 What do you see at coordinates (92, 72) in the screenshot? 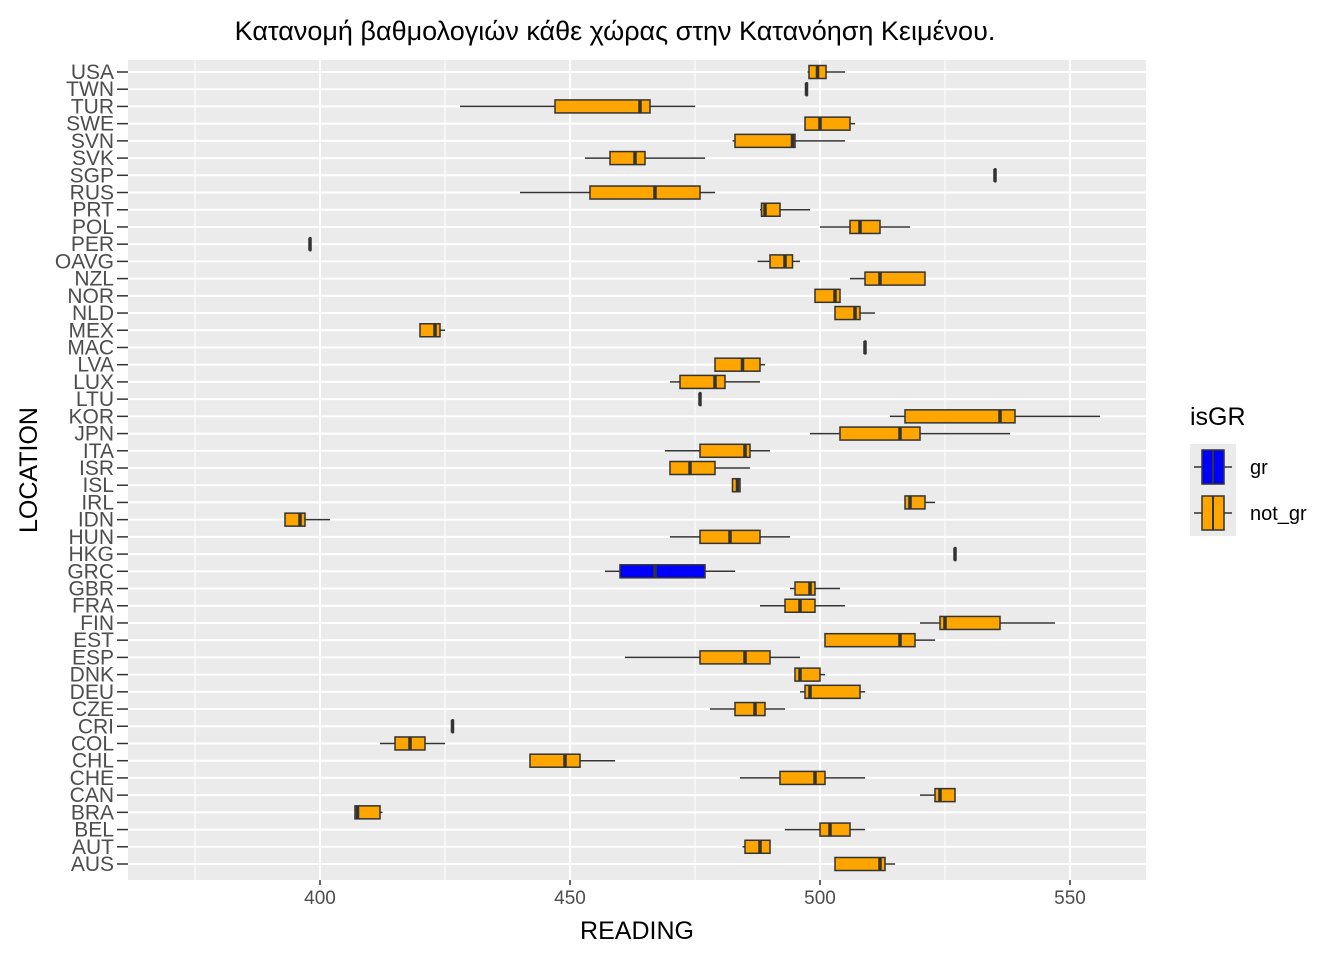
I see `y-tick-label: USA` at bounding box center [92, 72].